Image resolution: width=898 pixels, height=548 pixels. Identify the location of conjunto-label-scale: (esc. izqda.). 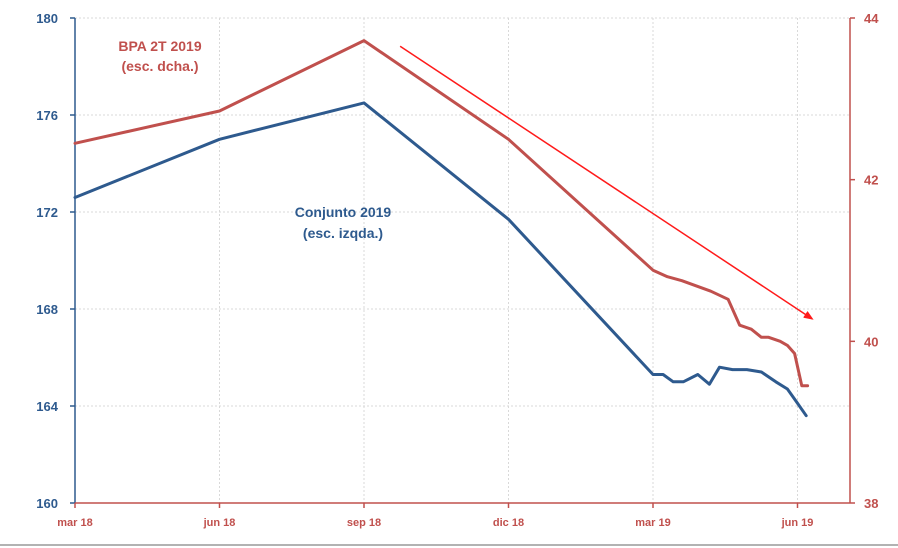
(343, 233).